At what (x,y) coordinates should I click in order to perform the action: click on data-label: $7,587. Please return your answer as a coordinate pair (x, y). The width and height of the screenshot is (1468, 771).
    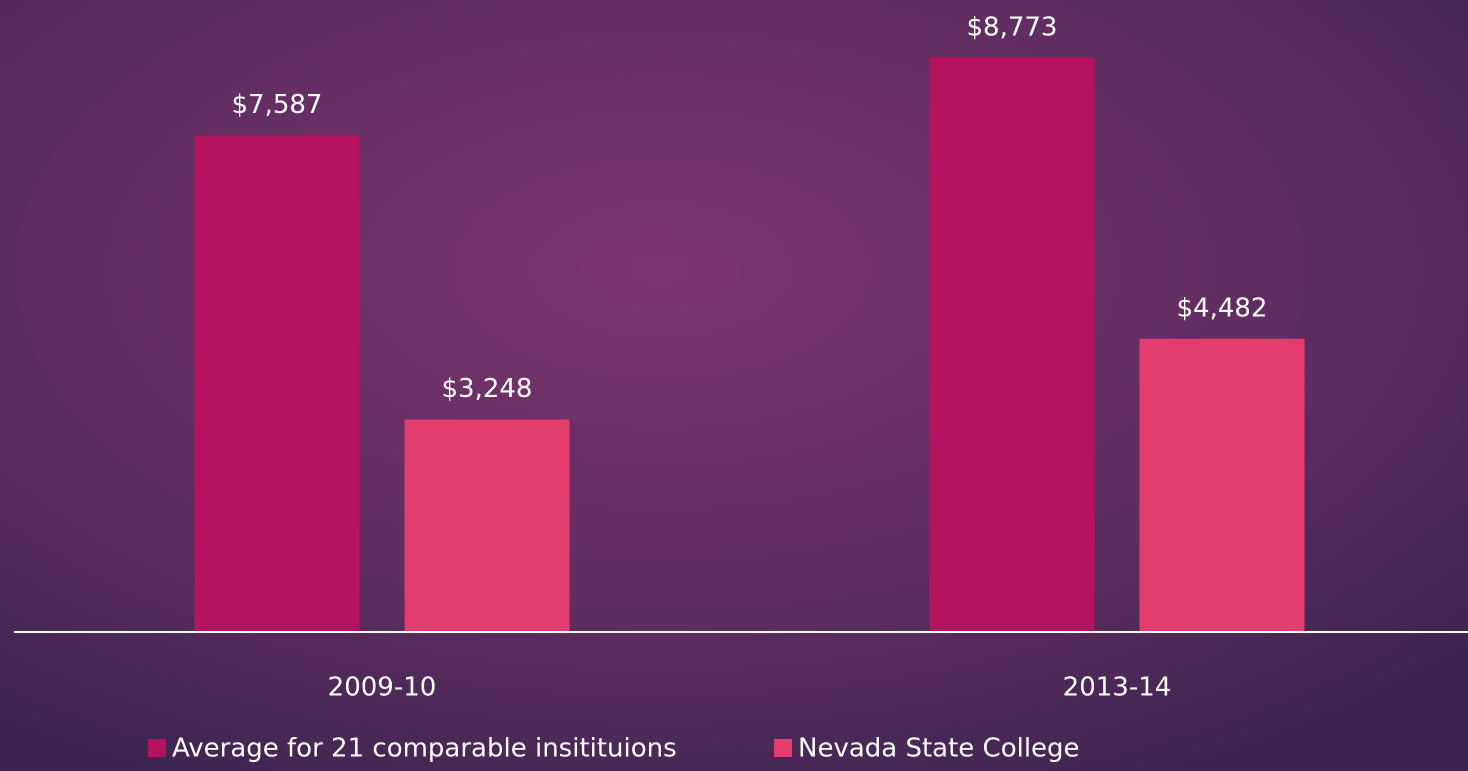
    Looking at the image, I should click on (277, 105).